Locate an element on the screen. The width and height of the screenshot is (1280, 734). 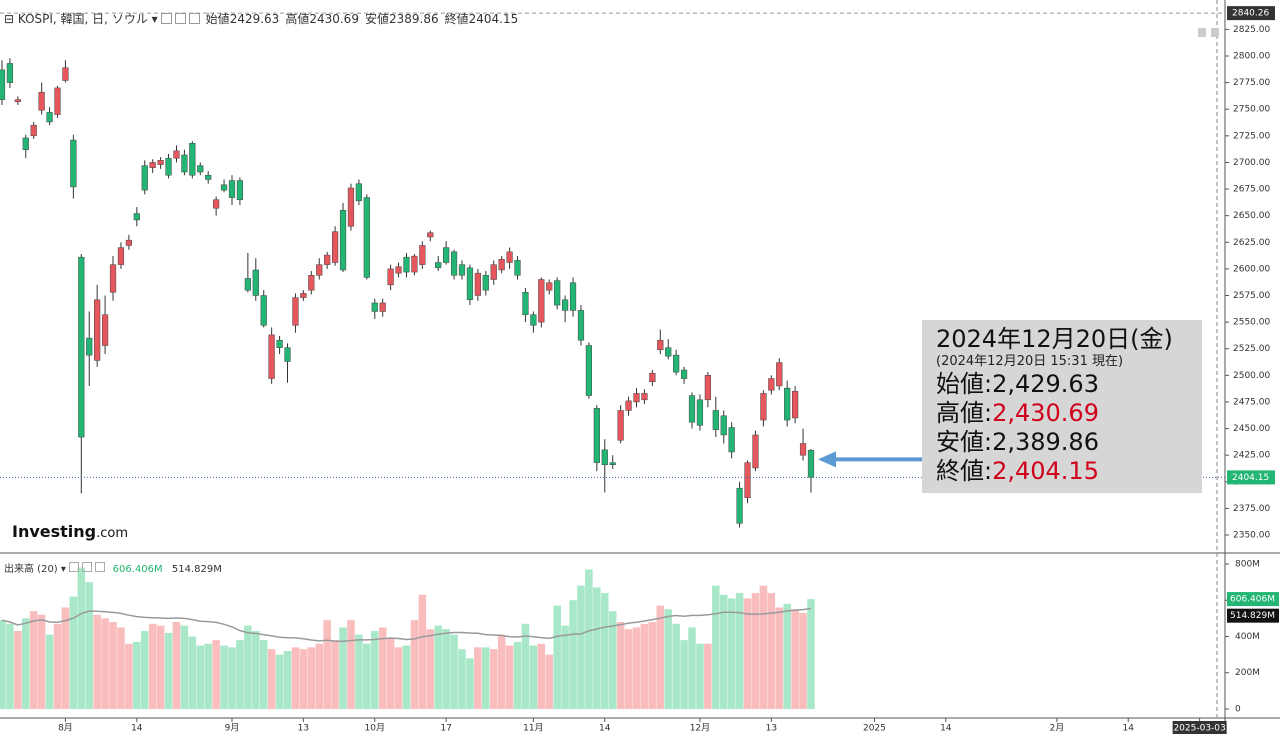
y-tick-label: 2750.00 is located at coordinates (1251, 110).